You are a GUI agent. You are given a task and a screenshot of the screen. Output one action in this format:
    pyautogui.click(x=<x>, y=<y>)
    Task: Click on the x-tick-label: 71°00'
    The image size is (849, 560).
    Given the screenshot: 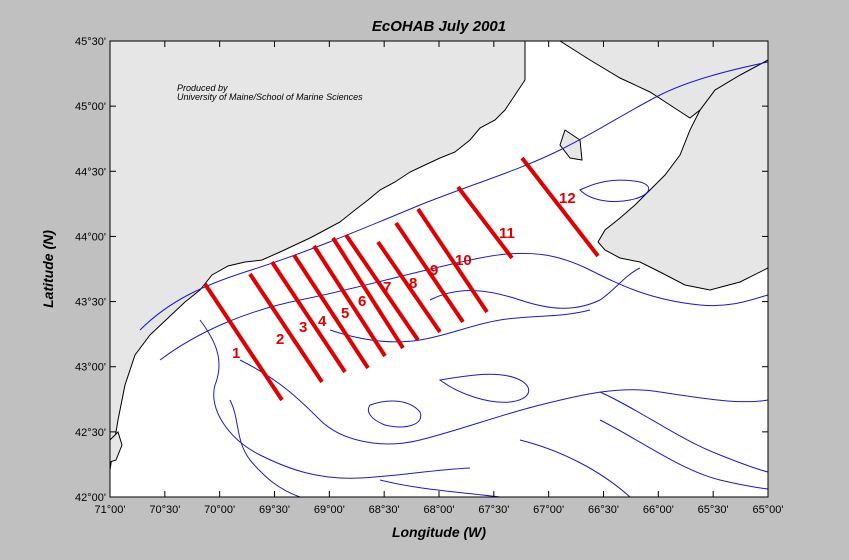 What is the action you would take?
    pyautogui.click(x=110, y=510)
    